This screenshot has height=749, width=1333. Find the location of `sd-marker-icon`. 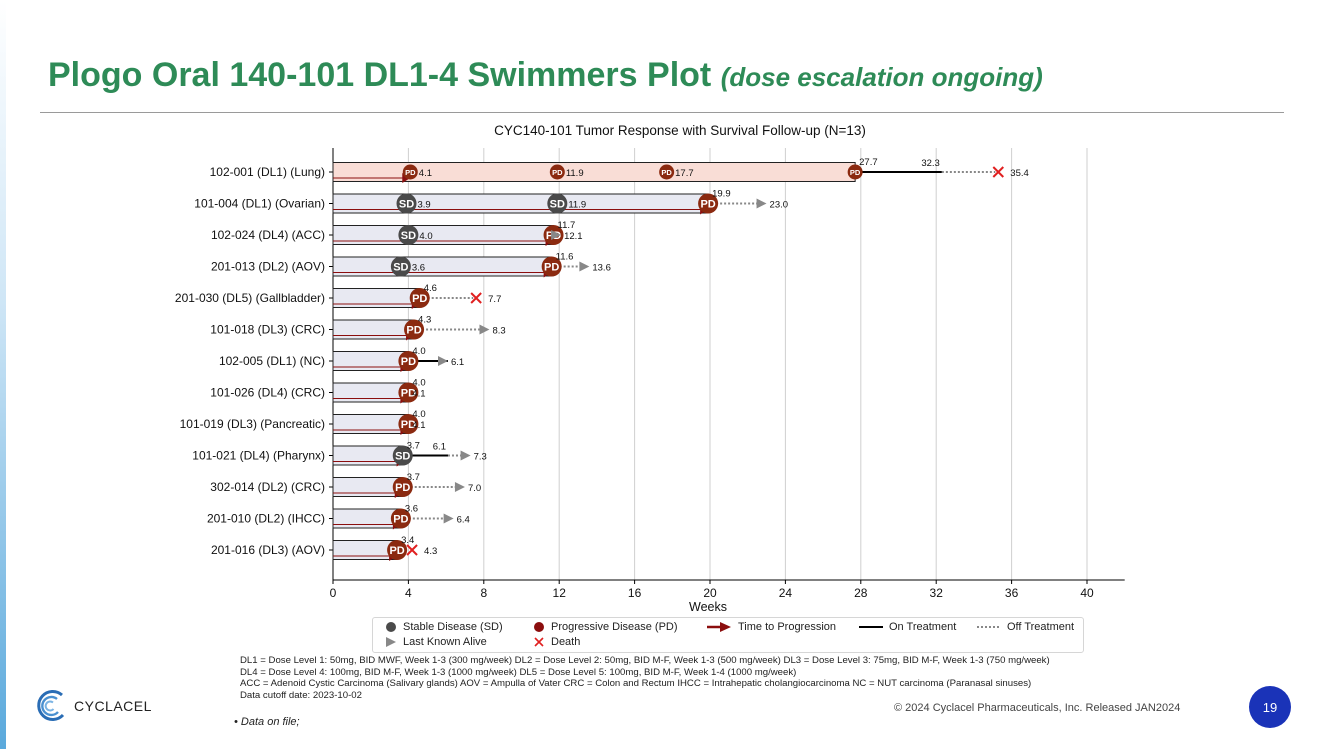

sd-marker-icon is located at coordinates (391, 627).